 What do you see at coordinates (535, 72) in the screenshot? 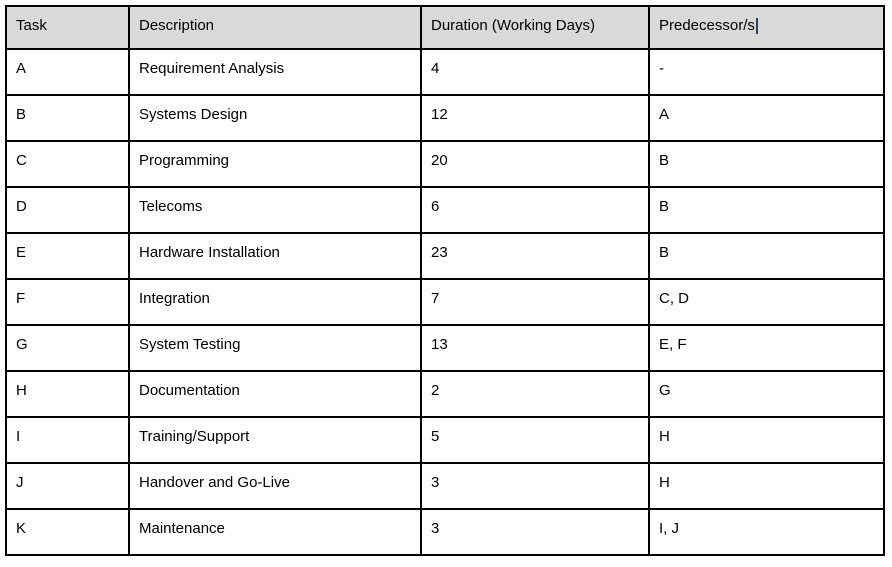
I see `cell-duration: 4` at bounding box center [535, 72].